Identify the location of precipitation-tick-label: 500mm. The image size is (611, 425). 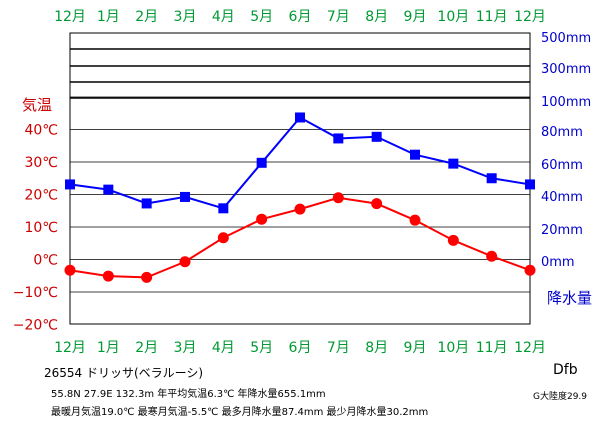
(566, 38).